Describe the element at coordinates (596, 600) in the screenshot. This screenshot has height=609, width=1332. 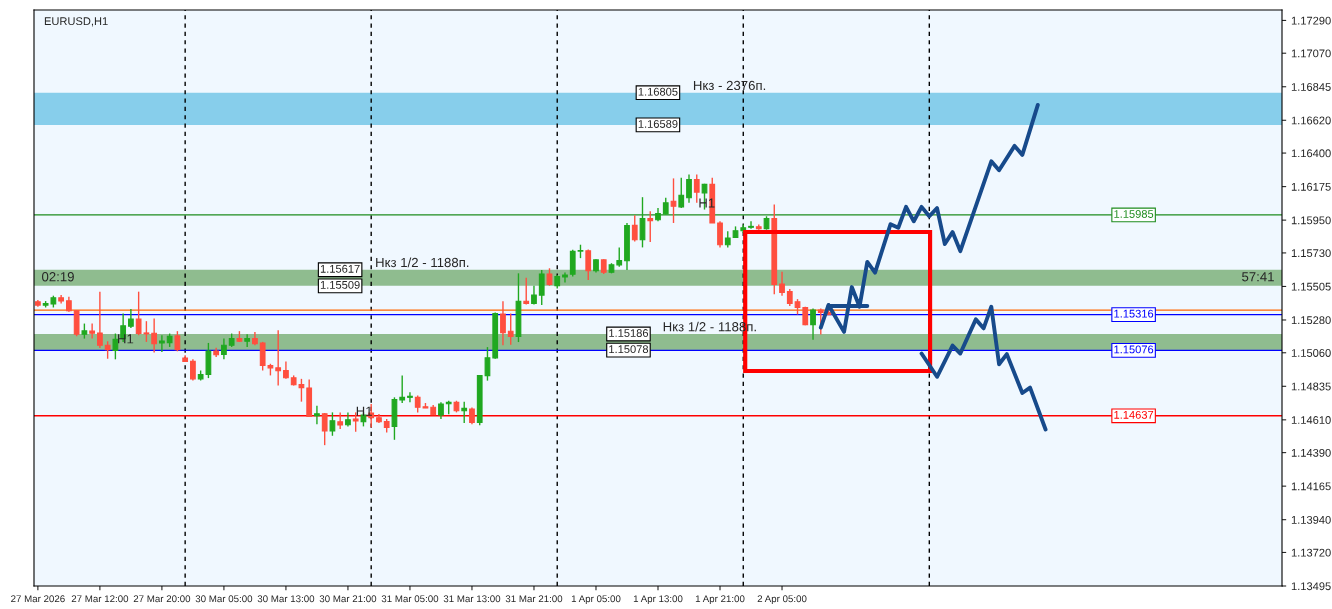
I see `x-tick-label: 1 Apr 05:00` at that location.